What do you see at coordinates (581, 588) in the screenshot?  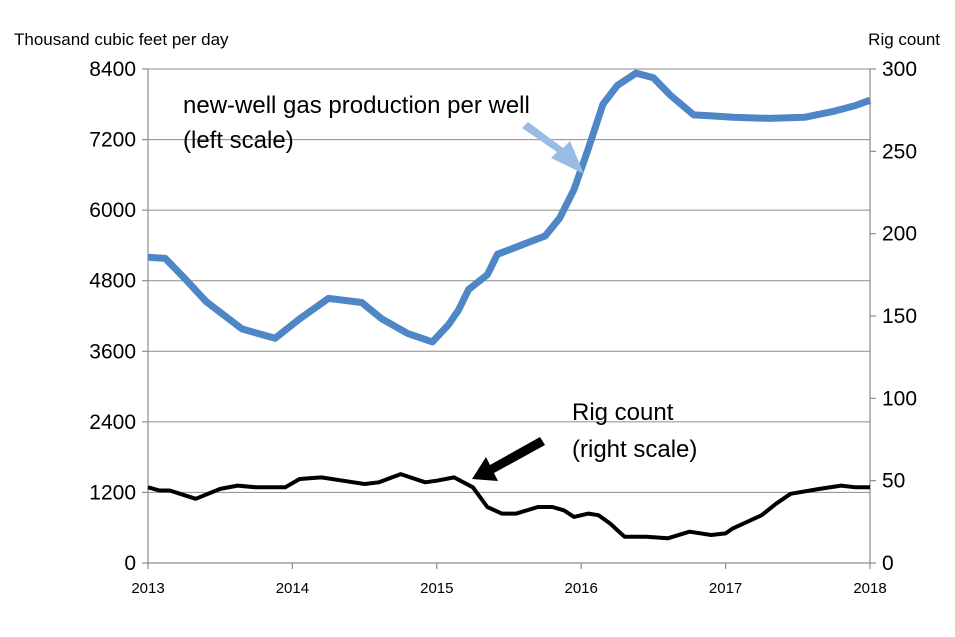 I see `x-tick-label: 2016` at bounding box center [581, 588].